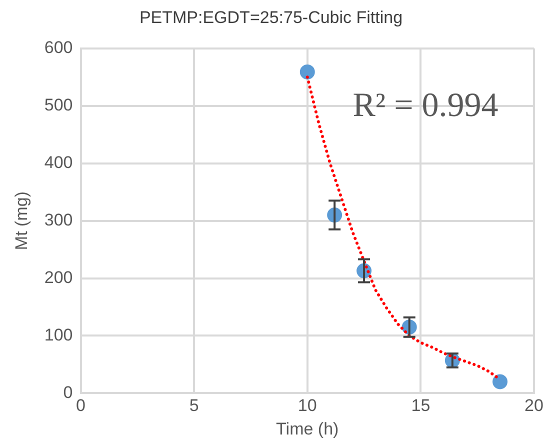  Describe the element at coordinates (21, 221) in the screenshot. I see `y-axis-title: Mt (mg)` at that location.